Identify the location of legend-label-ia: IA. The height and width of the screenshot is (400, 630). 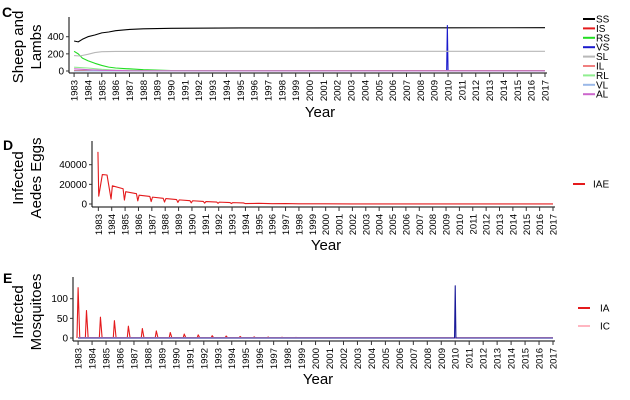
(605, 309).